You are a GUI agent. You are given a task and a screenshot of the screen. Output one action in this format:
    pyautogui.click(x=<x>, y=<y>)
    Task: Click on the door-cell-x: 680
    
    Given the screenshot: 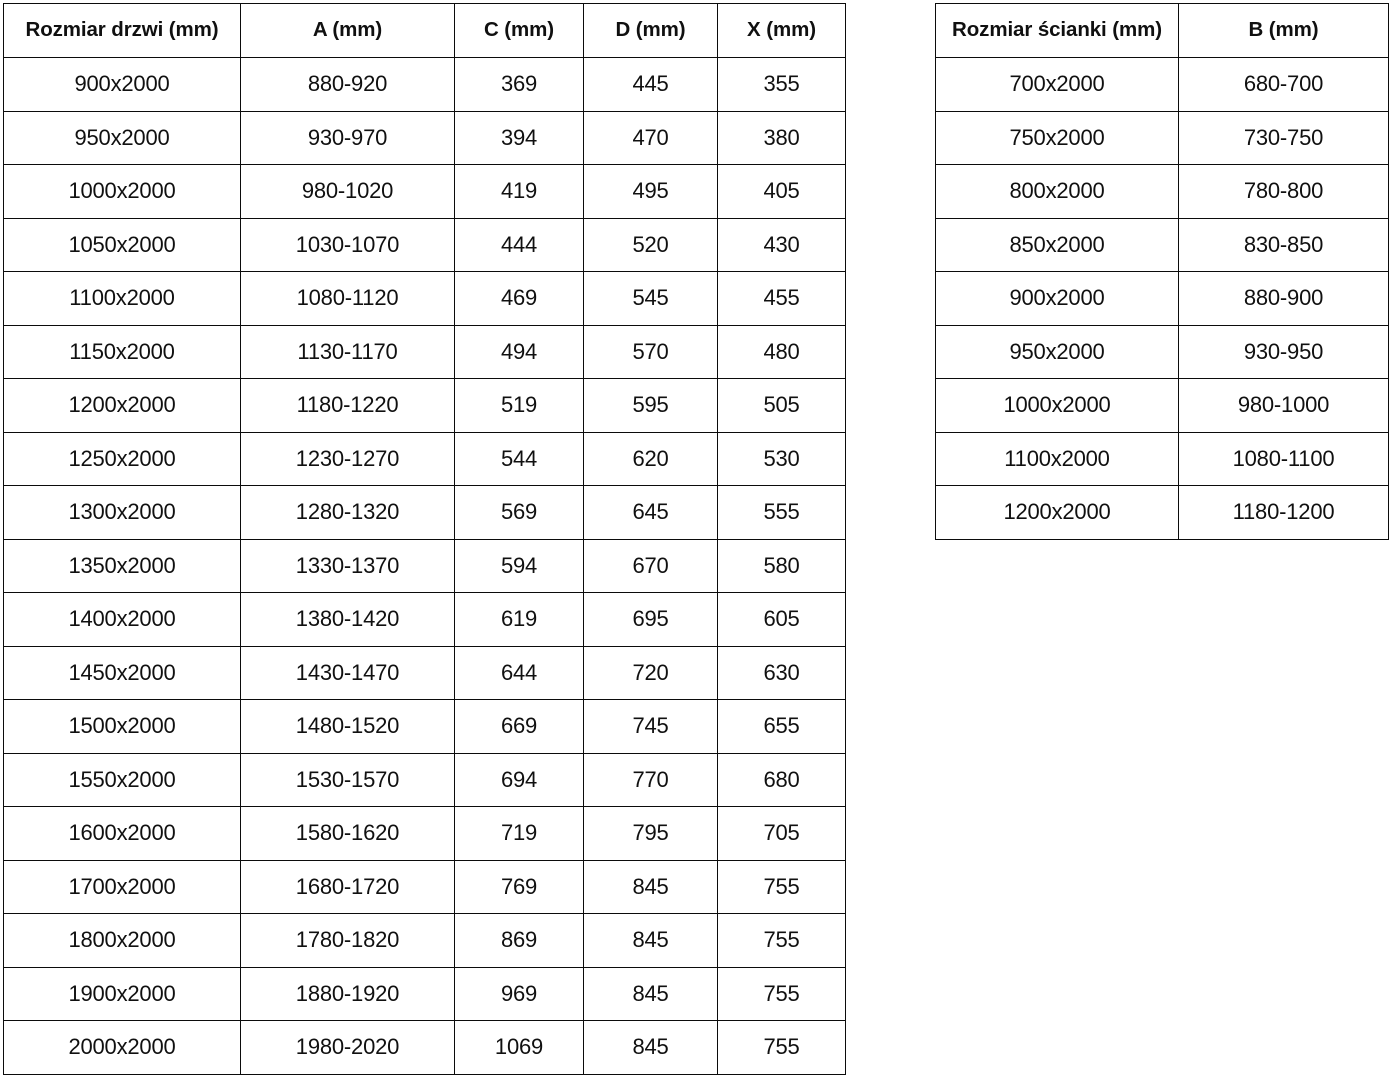 What is the action you would take?
    pyautogui.click(x=781, y=779)
    